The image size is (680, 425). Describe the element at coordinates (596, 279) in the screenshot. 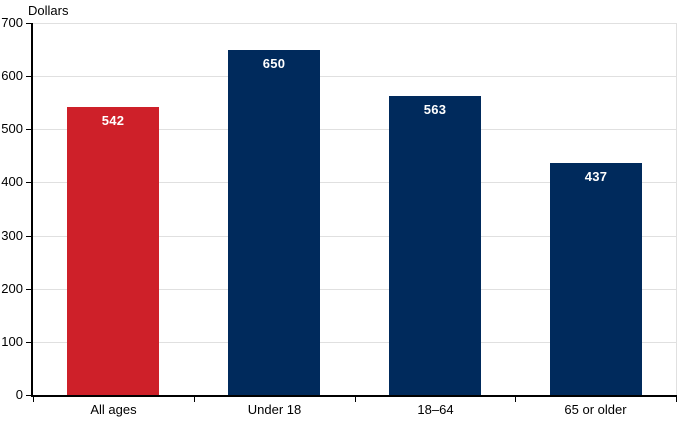

I see `bar: 437` at that location.